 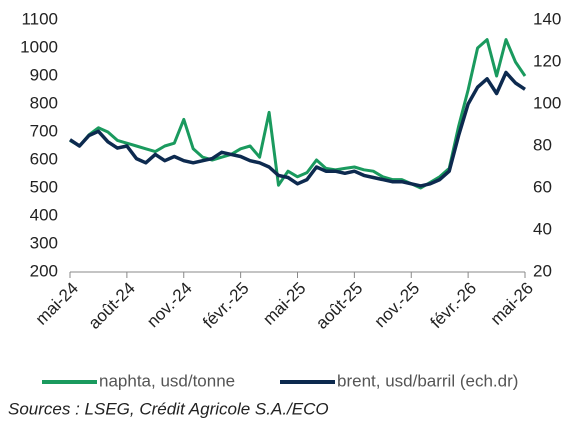 What do you see at coordinates (44, 214) in the screenshot?
I see `y-tick-label: 400` at bounding box center [44, 214].